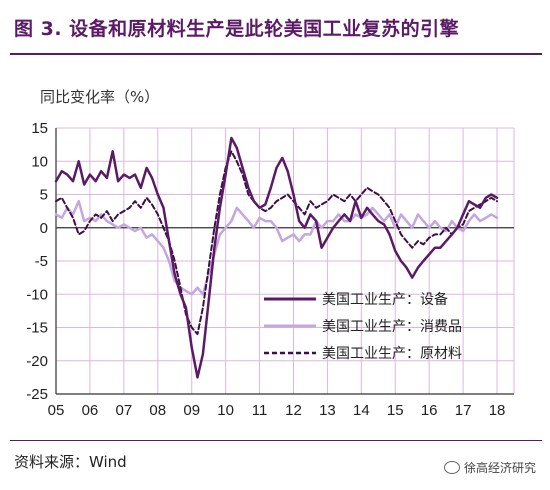 The width and height of the screenshot is (550, 490). What do you see at coordinates (499, 468) in the screenshot?
I see `watermark-text: 徐高经济研究` at bounding box center [499, 468].